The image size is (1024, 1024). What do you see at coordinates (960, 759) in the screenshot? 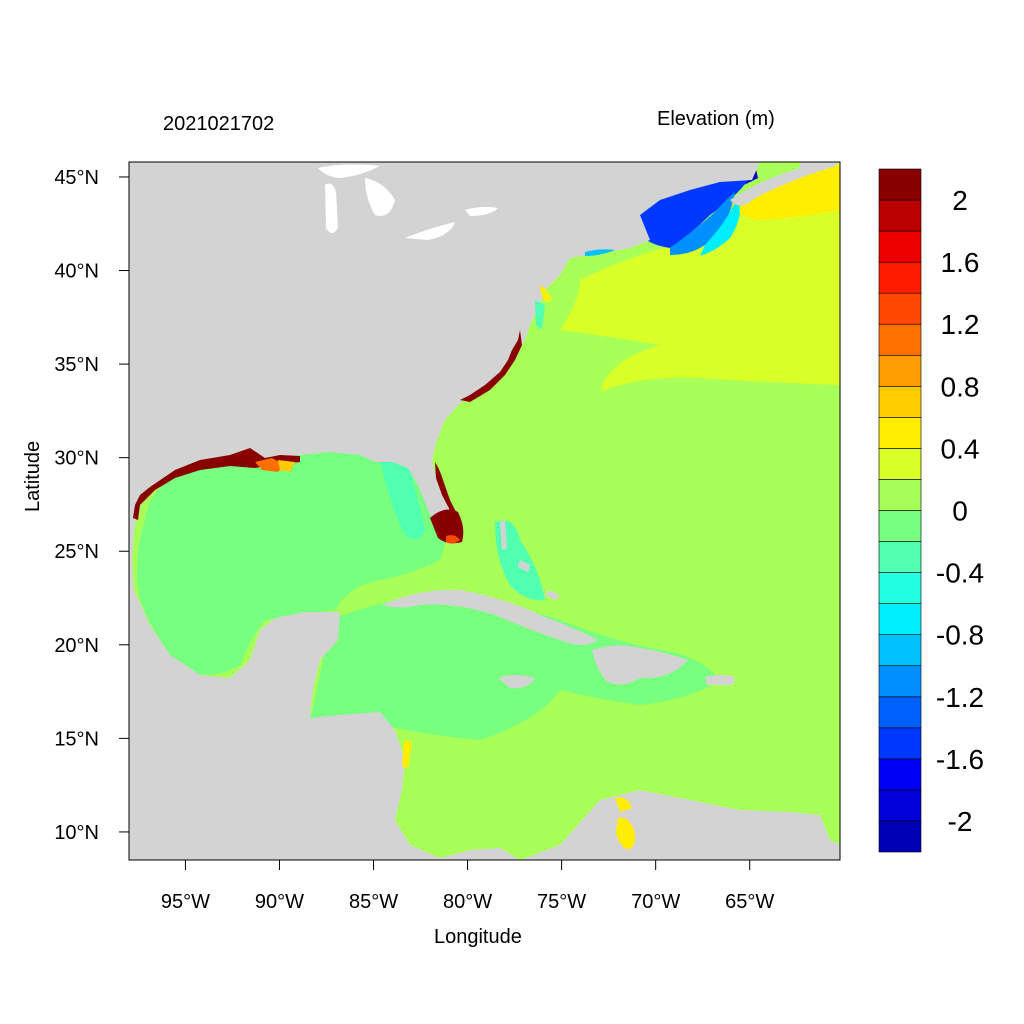
I see `colorbar-label: -1.6` at bounding box center [960, 759].